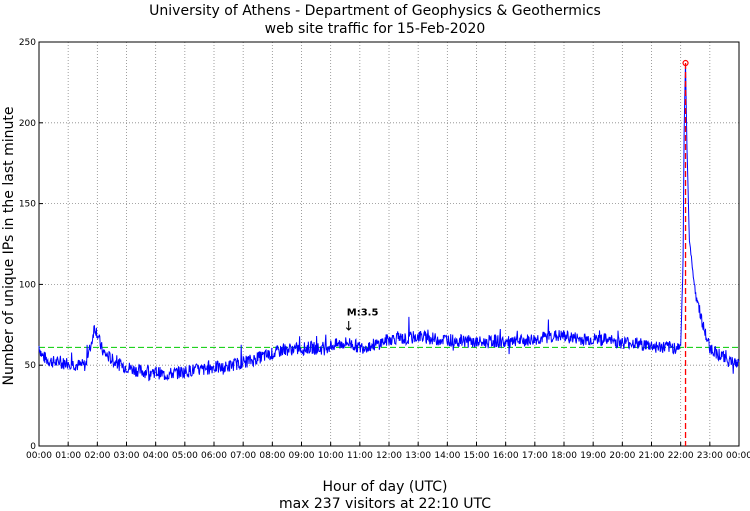 The height and width of the screenshot is (511, 750). Describe the element at coordinates (27, 285) in the screenshot. I see `y-tick-label: 100` at that location.